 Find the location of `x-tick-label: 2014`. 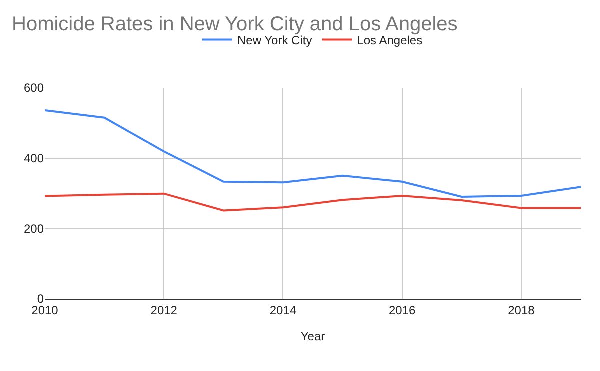

x-tick-label: 2014 is located at coordinates (283, 310).